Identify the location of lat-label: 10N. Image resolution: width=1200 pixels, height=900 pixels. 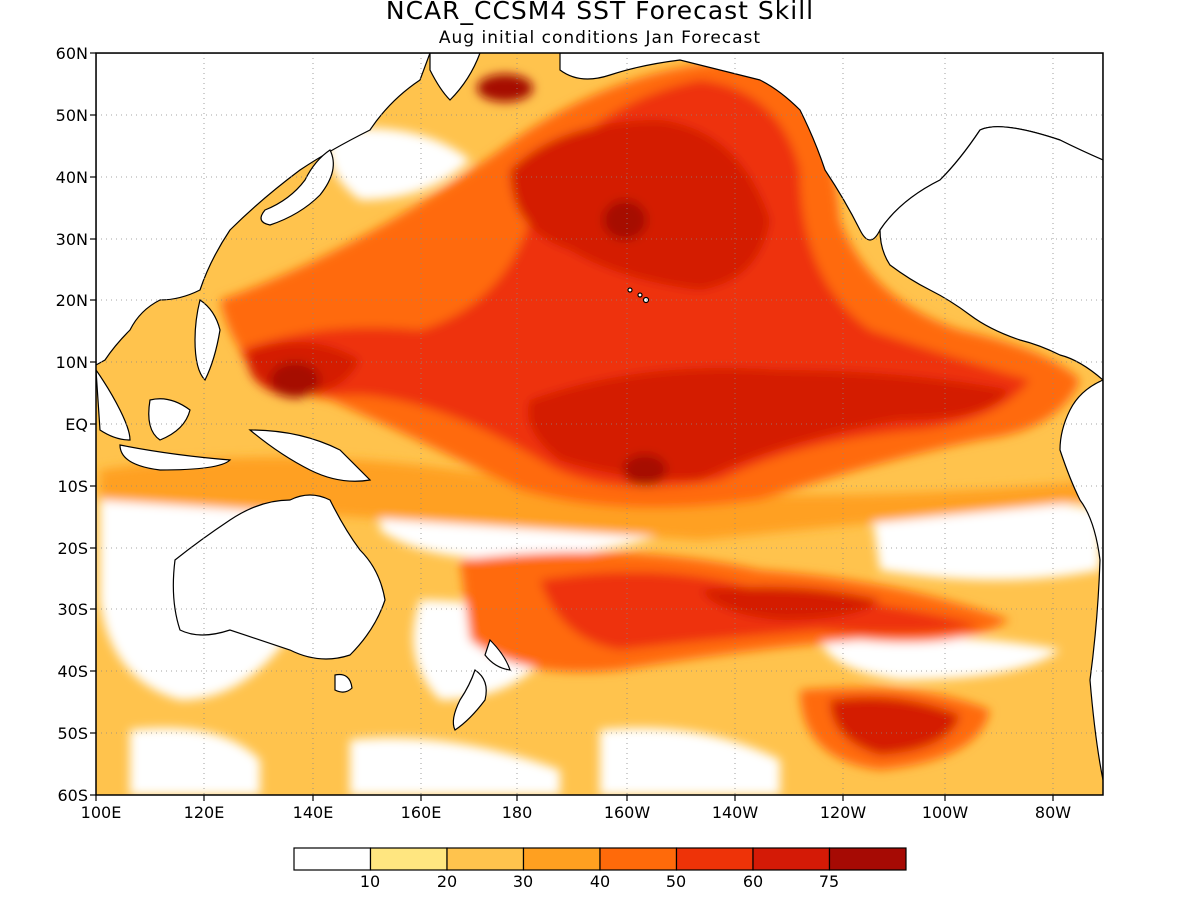
(71, 362).